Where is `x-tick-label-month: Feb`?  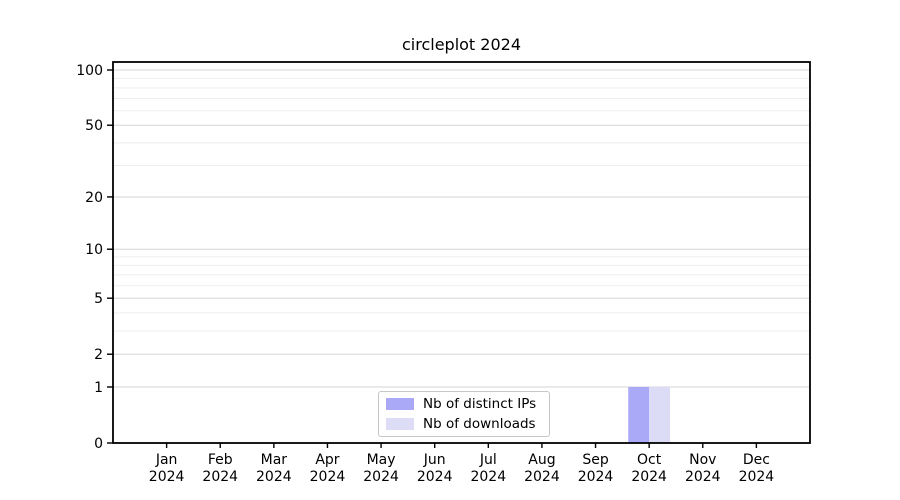 x-tick-label-month: Feb is located at coordinates (220, 460).